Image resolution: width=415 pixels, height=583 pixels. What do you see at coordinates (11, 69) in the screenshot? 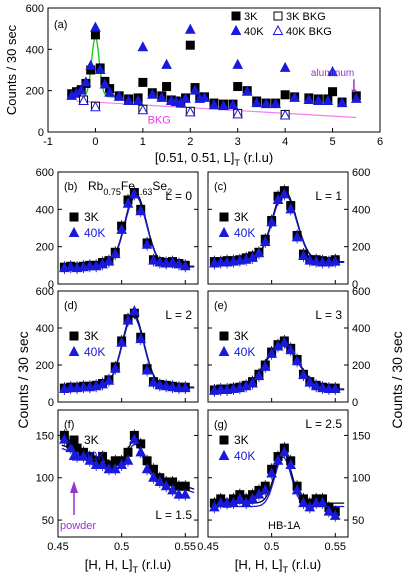
I see `ylabel: Counts / 30 sec` at bounding box center [11, 69].